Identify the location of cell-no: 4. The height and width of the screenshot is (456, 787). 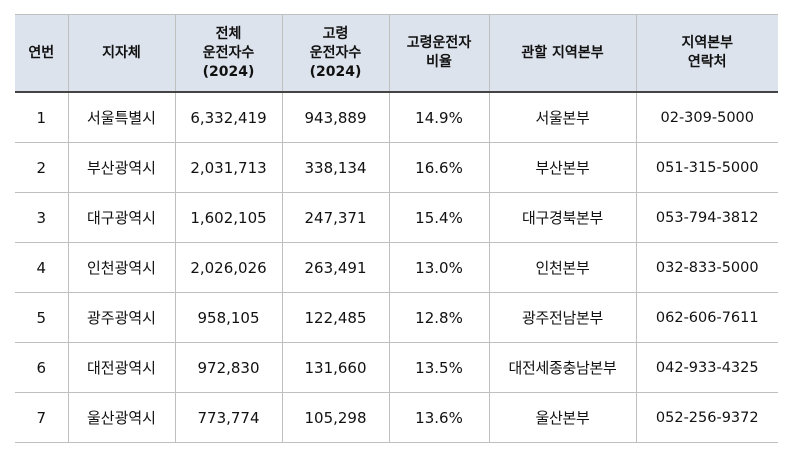
(42, 267).